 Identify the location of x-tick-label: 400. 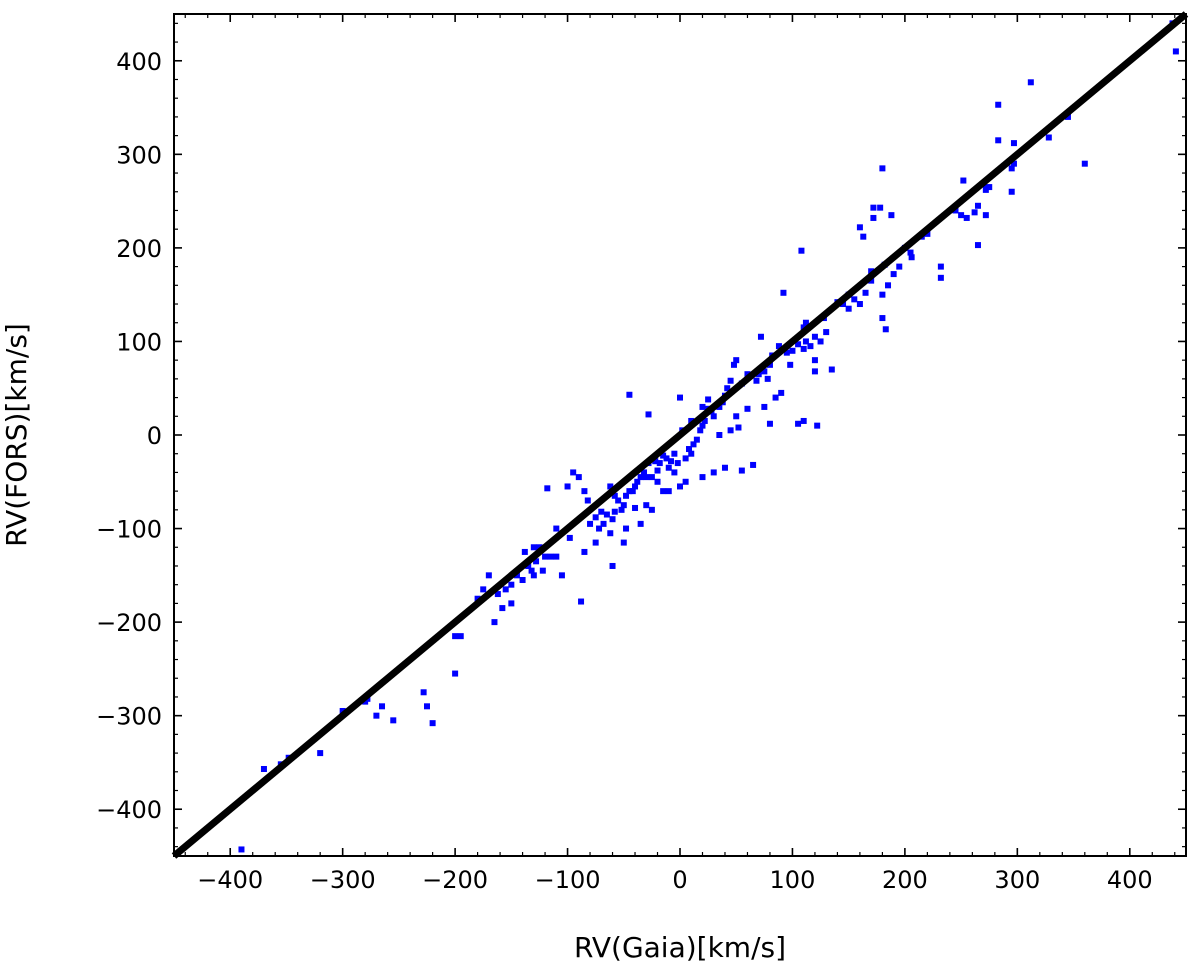
(1130, 880).